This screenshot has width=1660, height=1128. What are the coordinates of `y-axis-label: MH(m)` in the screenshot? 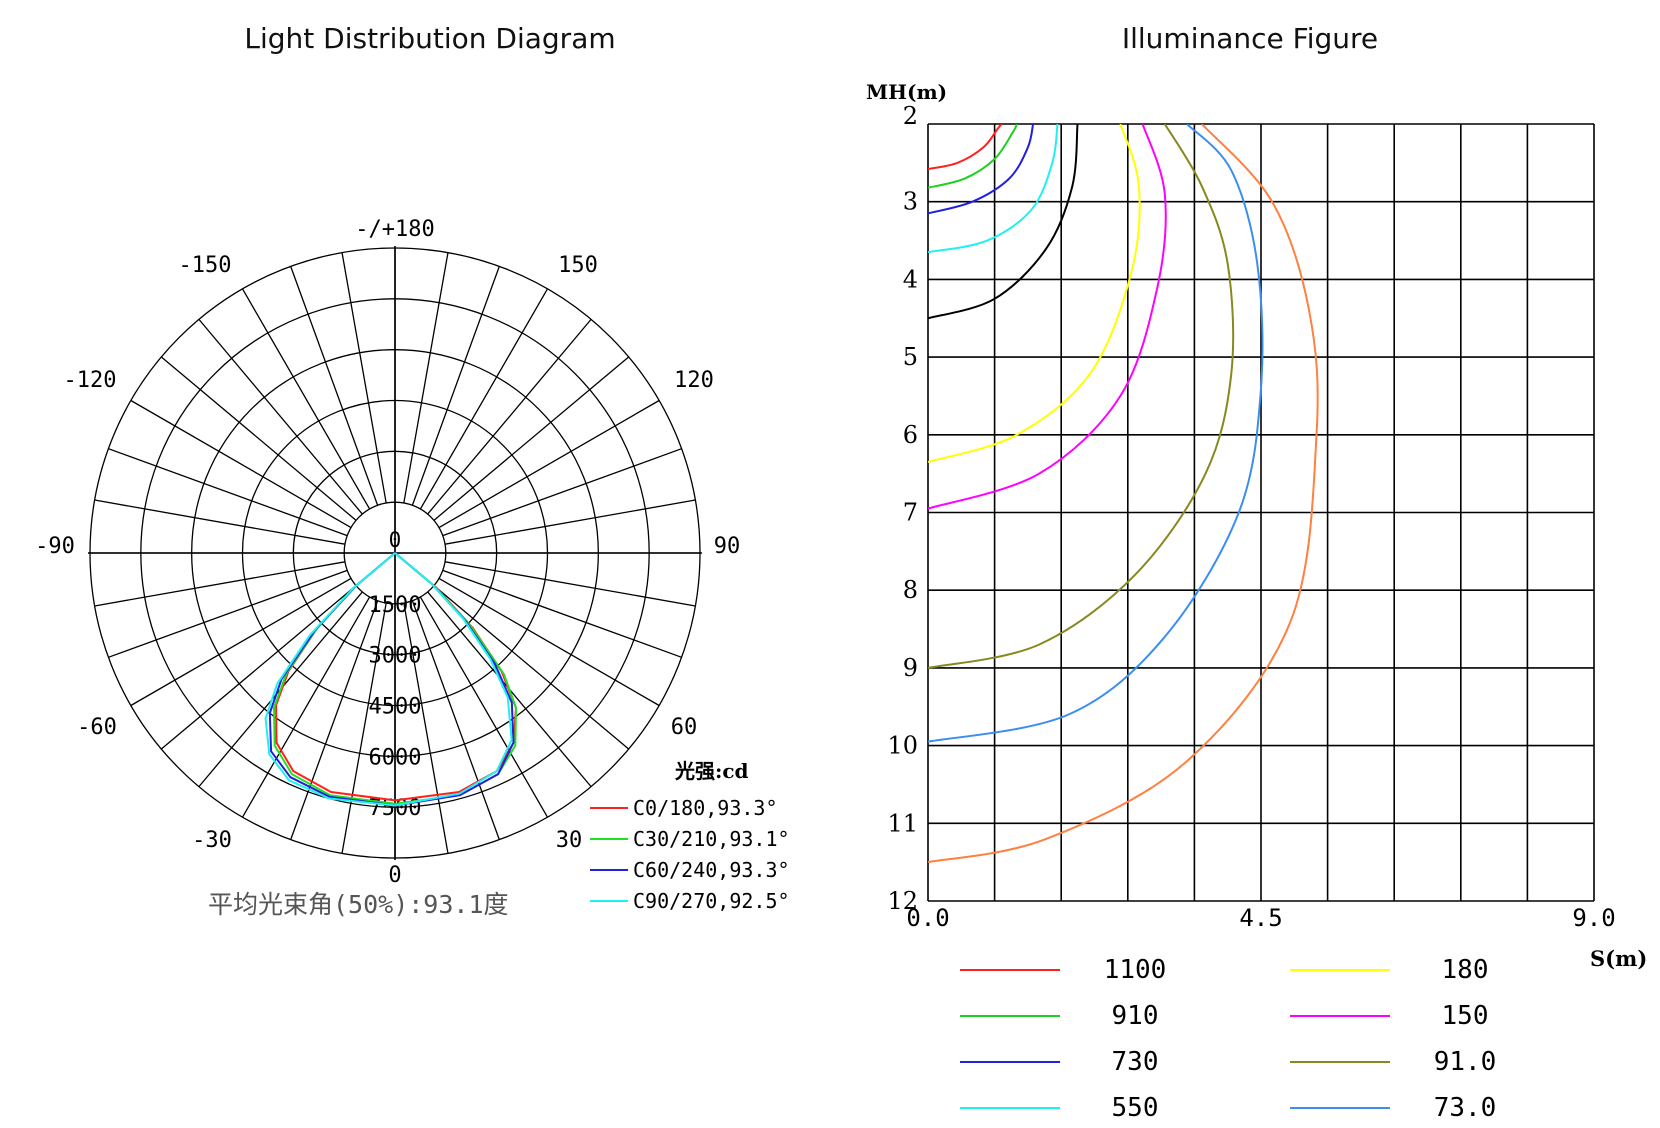 It's located at (906, 92).